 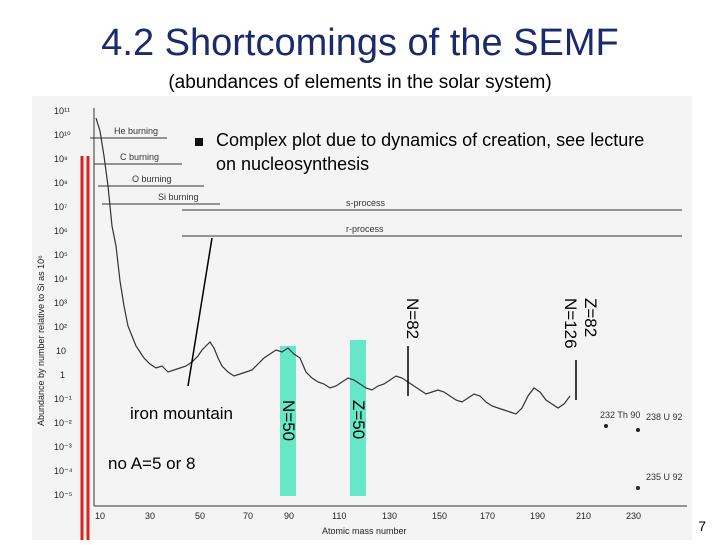 I want to click on x-tick-label: 230, so click(x=633, y=516).